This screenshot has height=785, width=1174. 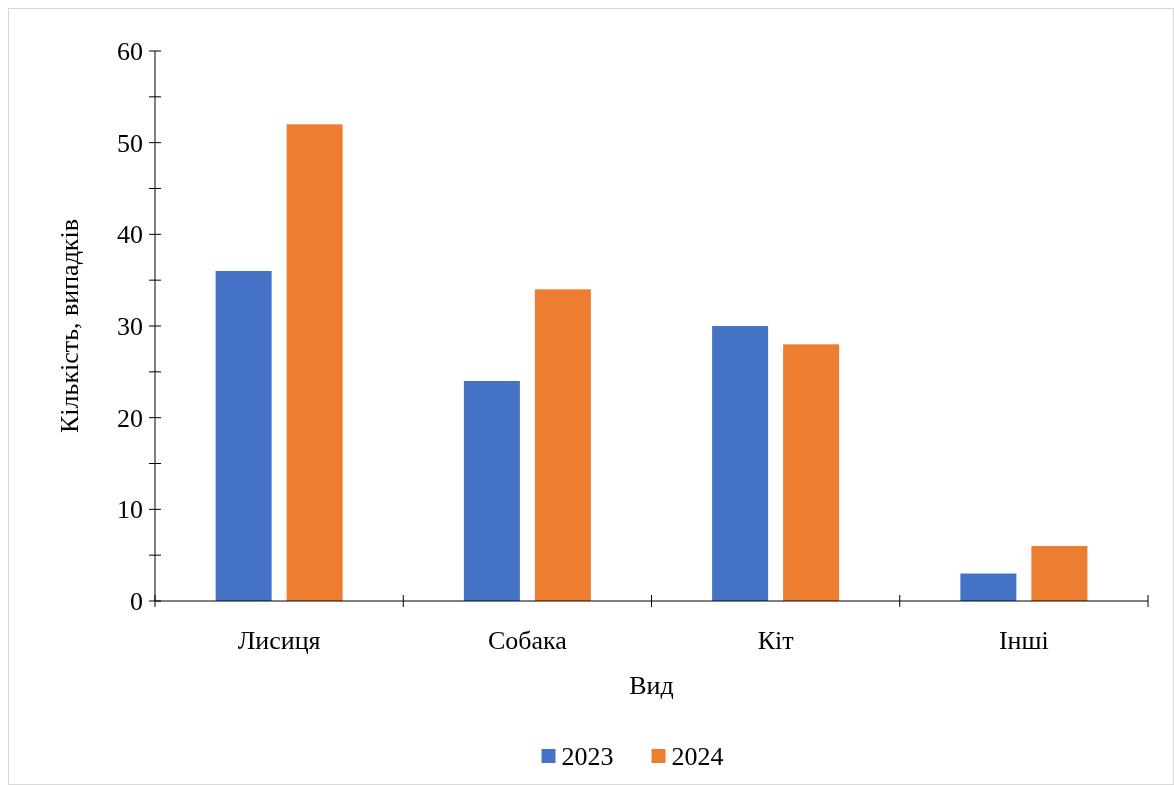 What do you see at coordinates (130, 510) in the screenshot?
I see `y-tick-label: 10` at bounding box center [130, 510].